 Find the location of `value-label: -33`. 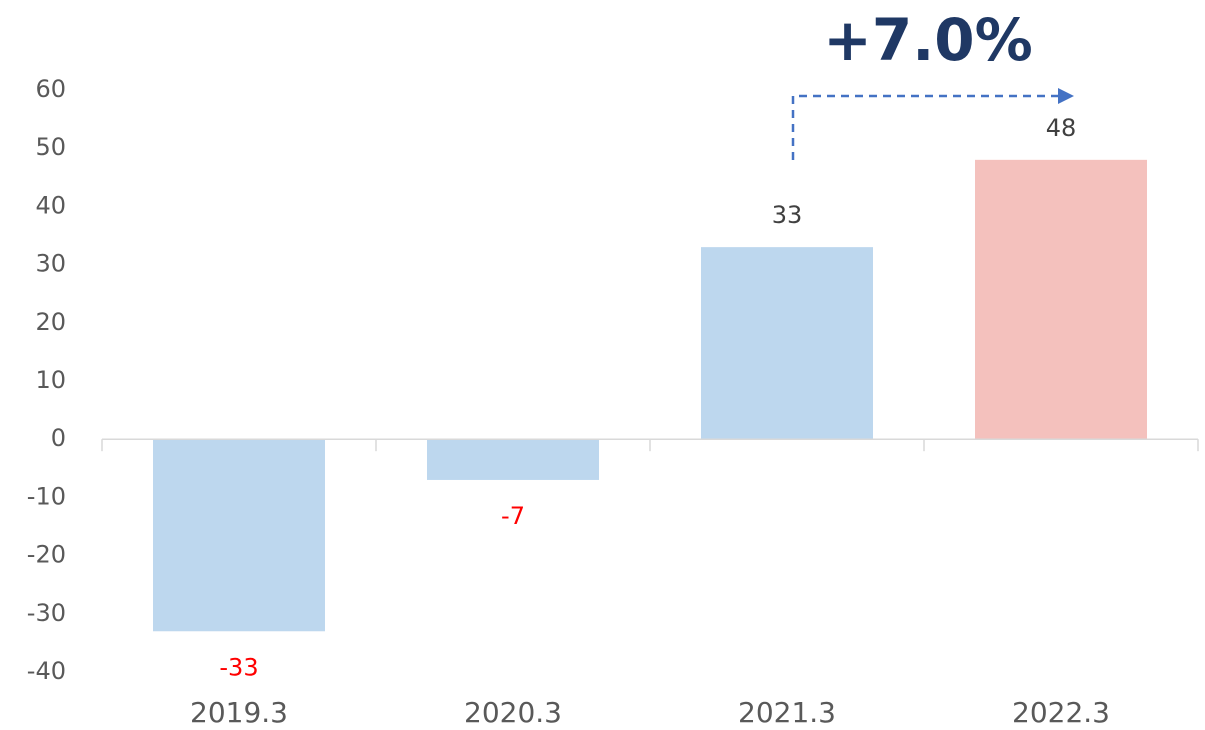

value-label: -33 is located at coordinates (238, 667).